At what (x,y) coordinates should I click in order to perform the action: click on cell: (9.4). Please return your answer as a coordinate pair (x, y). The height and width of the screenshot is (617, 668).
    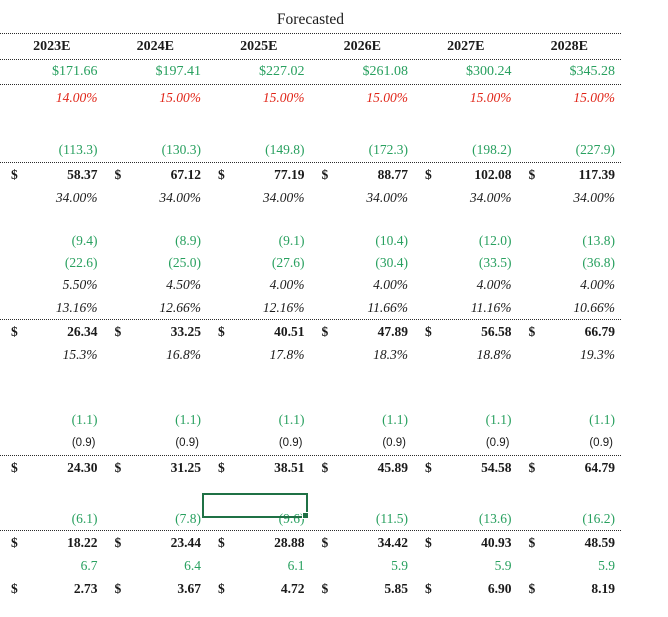
    Looking at the image, I should click on (84, 240).